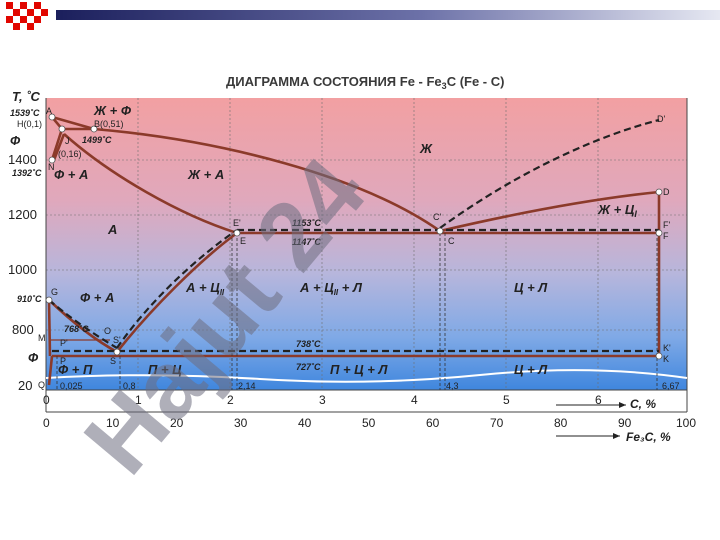 This screenshot has height=540, width=720. Describe the element at coordinates (561, 423) in the screenshot. I see `fe3c-tick-80: 80` at that location.